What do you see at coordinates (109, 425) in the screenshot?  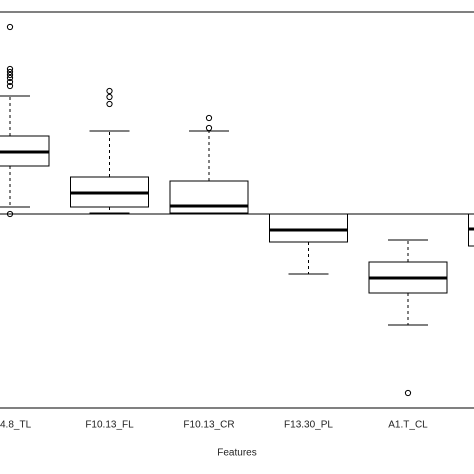 I see `x-tick-label: F10.13_FL` at bounding box center [109, 425].